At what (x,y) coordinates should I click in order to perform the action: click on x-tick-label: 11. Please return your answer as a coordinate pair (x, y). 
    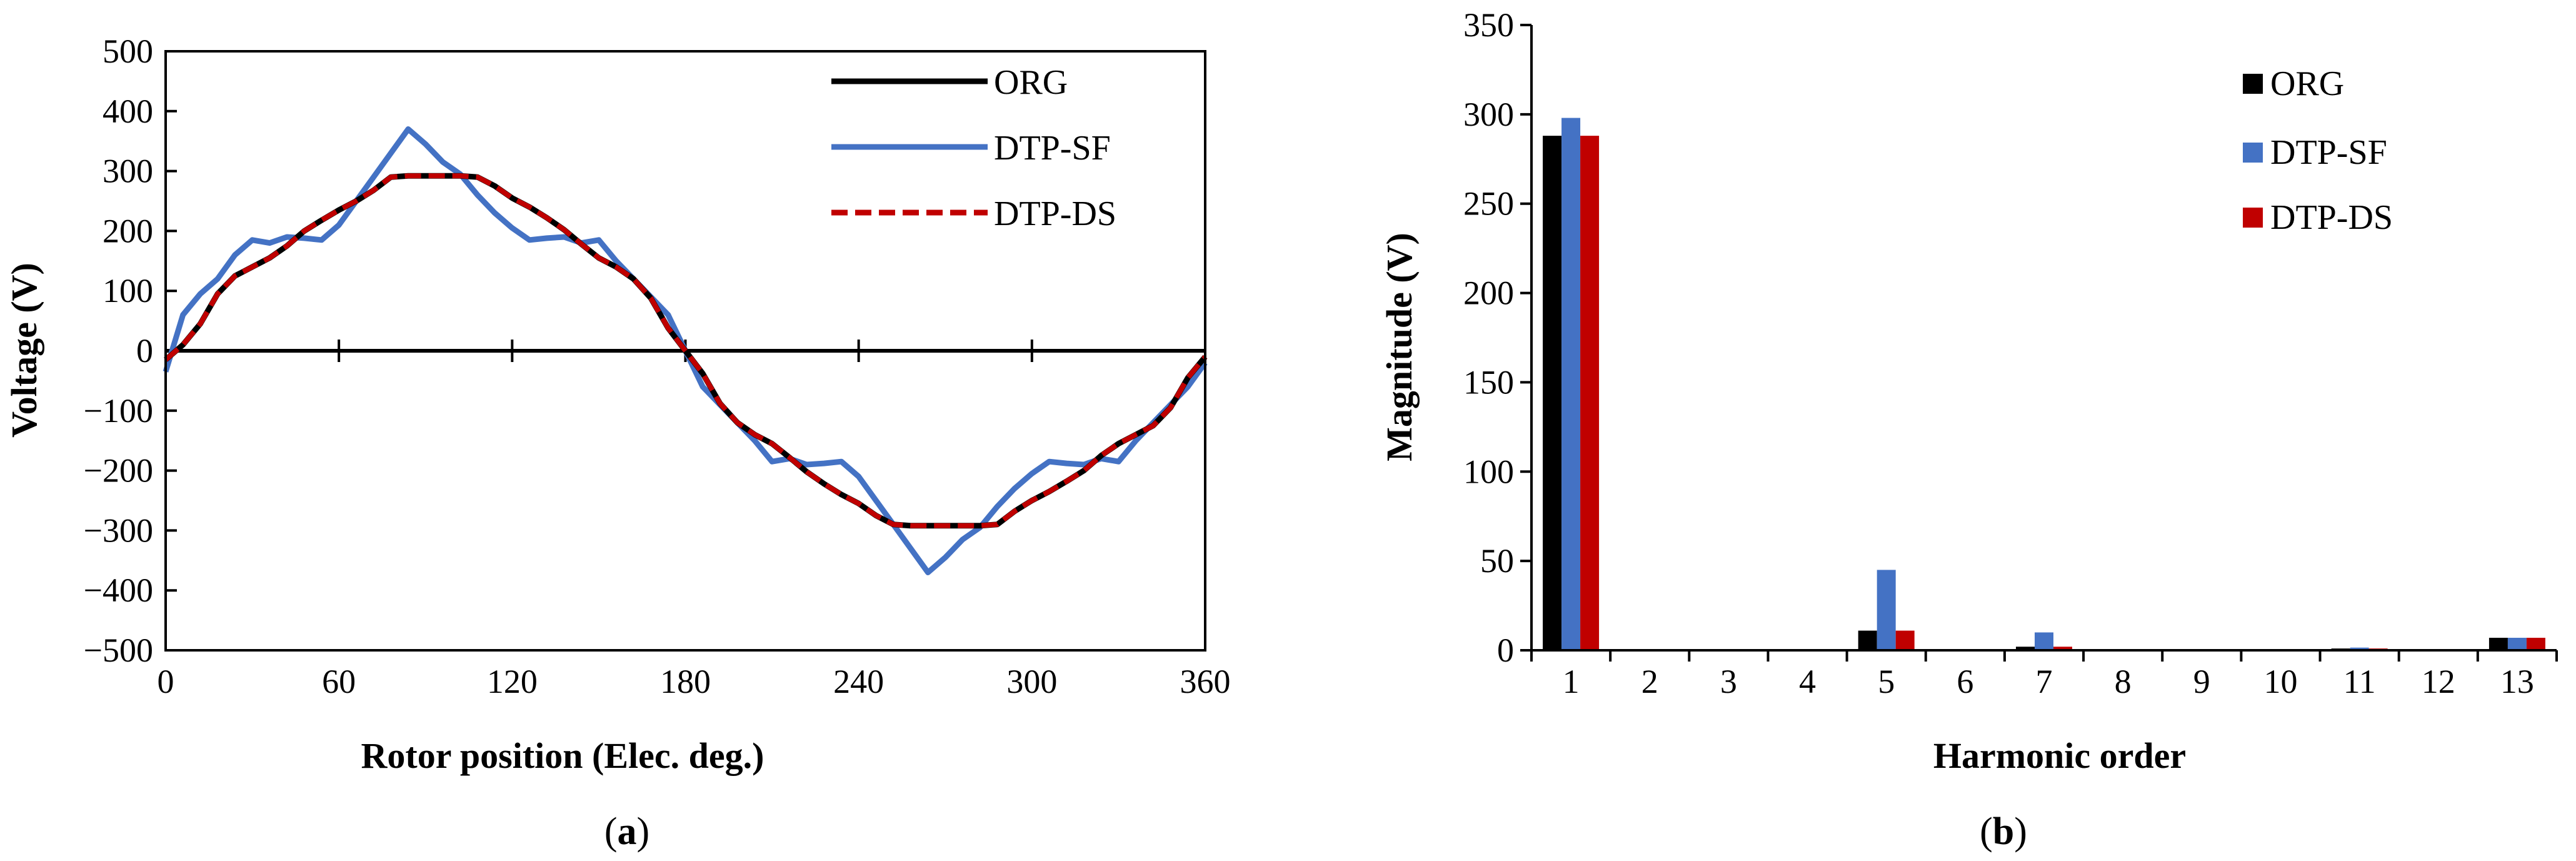
    Looking at the image, I should click on (2359, 681).